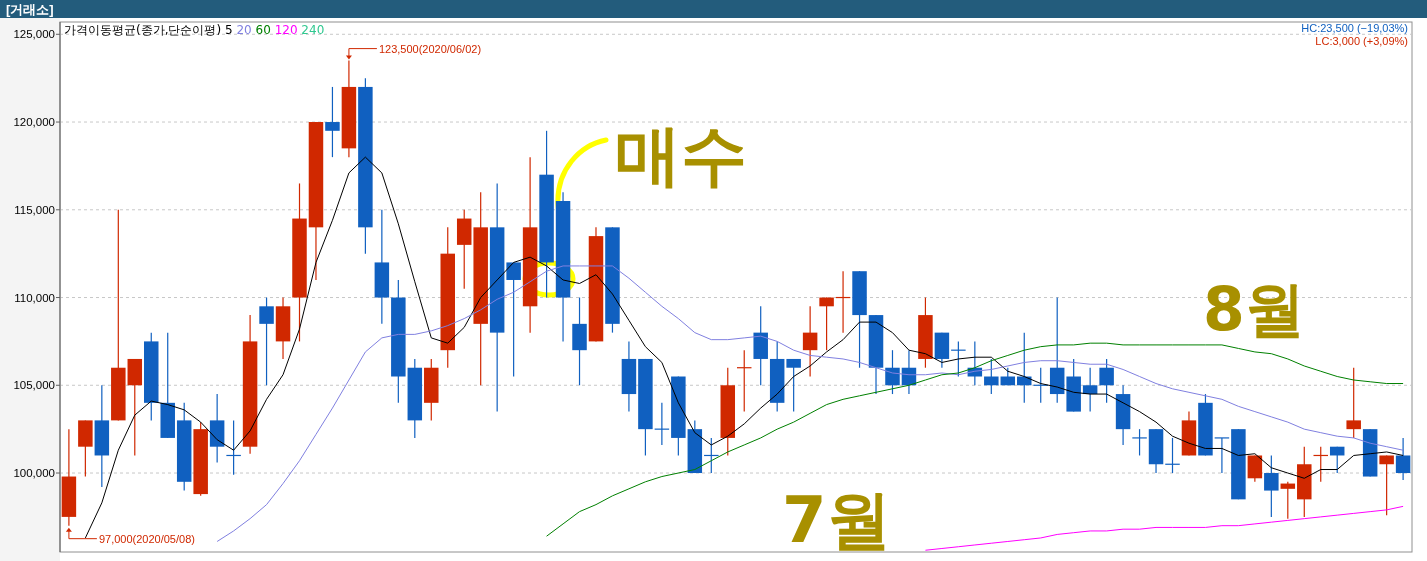 This screenshot has height=561, width=1427. What do you see at coordinates (34, 34) in the screenshot?
I see `y-tick-label: 125,000` at bounding box center [34, 34].